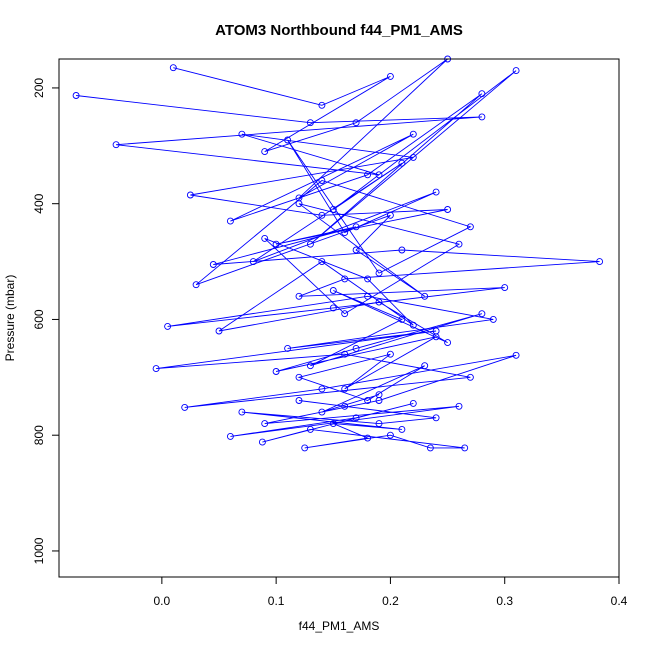 This screenshot has width=650, height=650. What do you see at coordinates (10, 318) in the screenshot?
I see `y-axis-label: Pressure (mbar)` at bounding box center [10, 318].